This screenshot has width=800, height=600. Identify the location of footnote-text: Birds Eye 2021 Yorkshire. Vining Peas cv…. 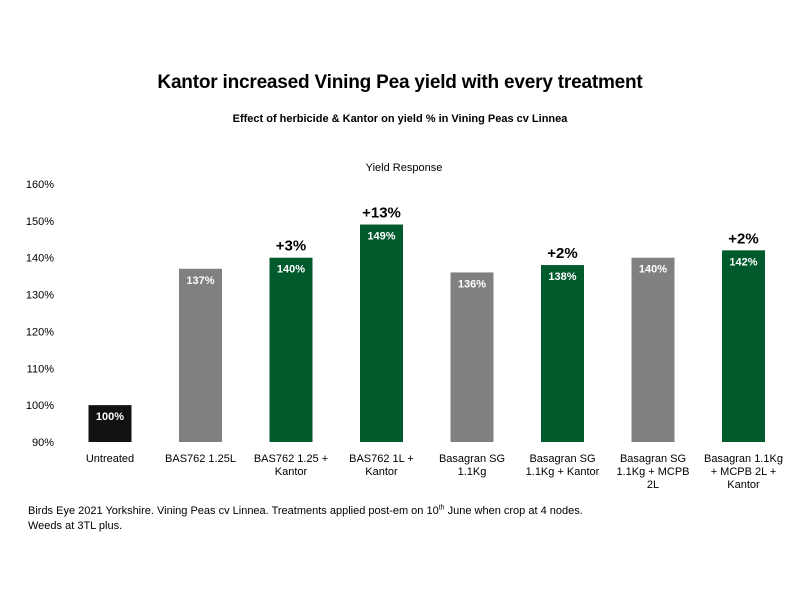
(233, 511).